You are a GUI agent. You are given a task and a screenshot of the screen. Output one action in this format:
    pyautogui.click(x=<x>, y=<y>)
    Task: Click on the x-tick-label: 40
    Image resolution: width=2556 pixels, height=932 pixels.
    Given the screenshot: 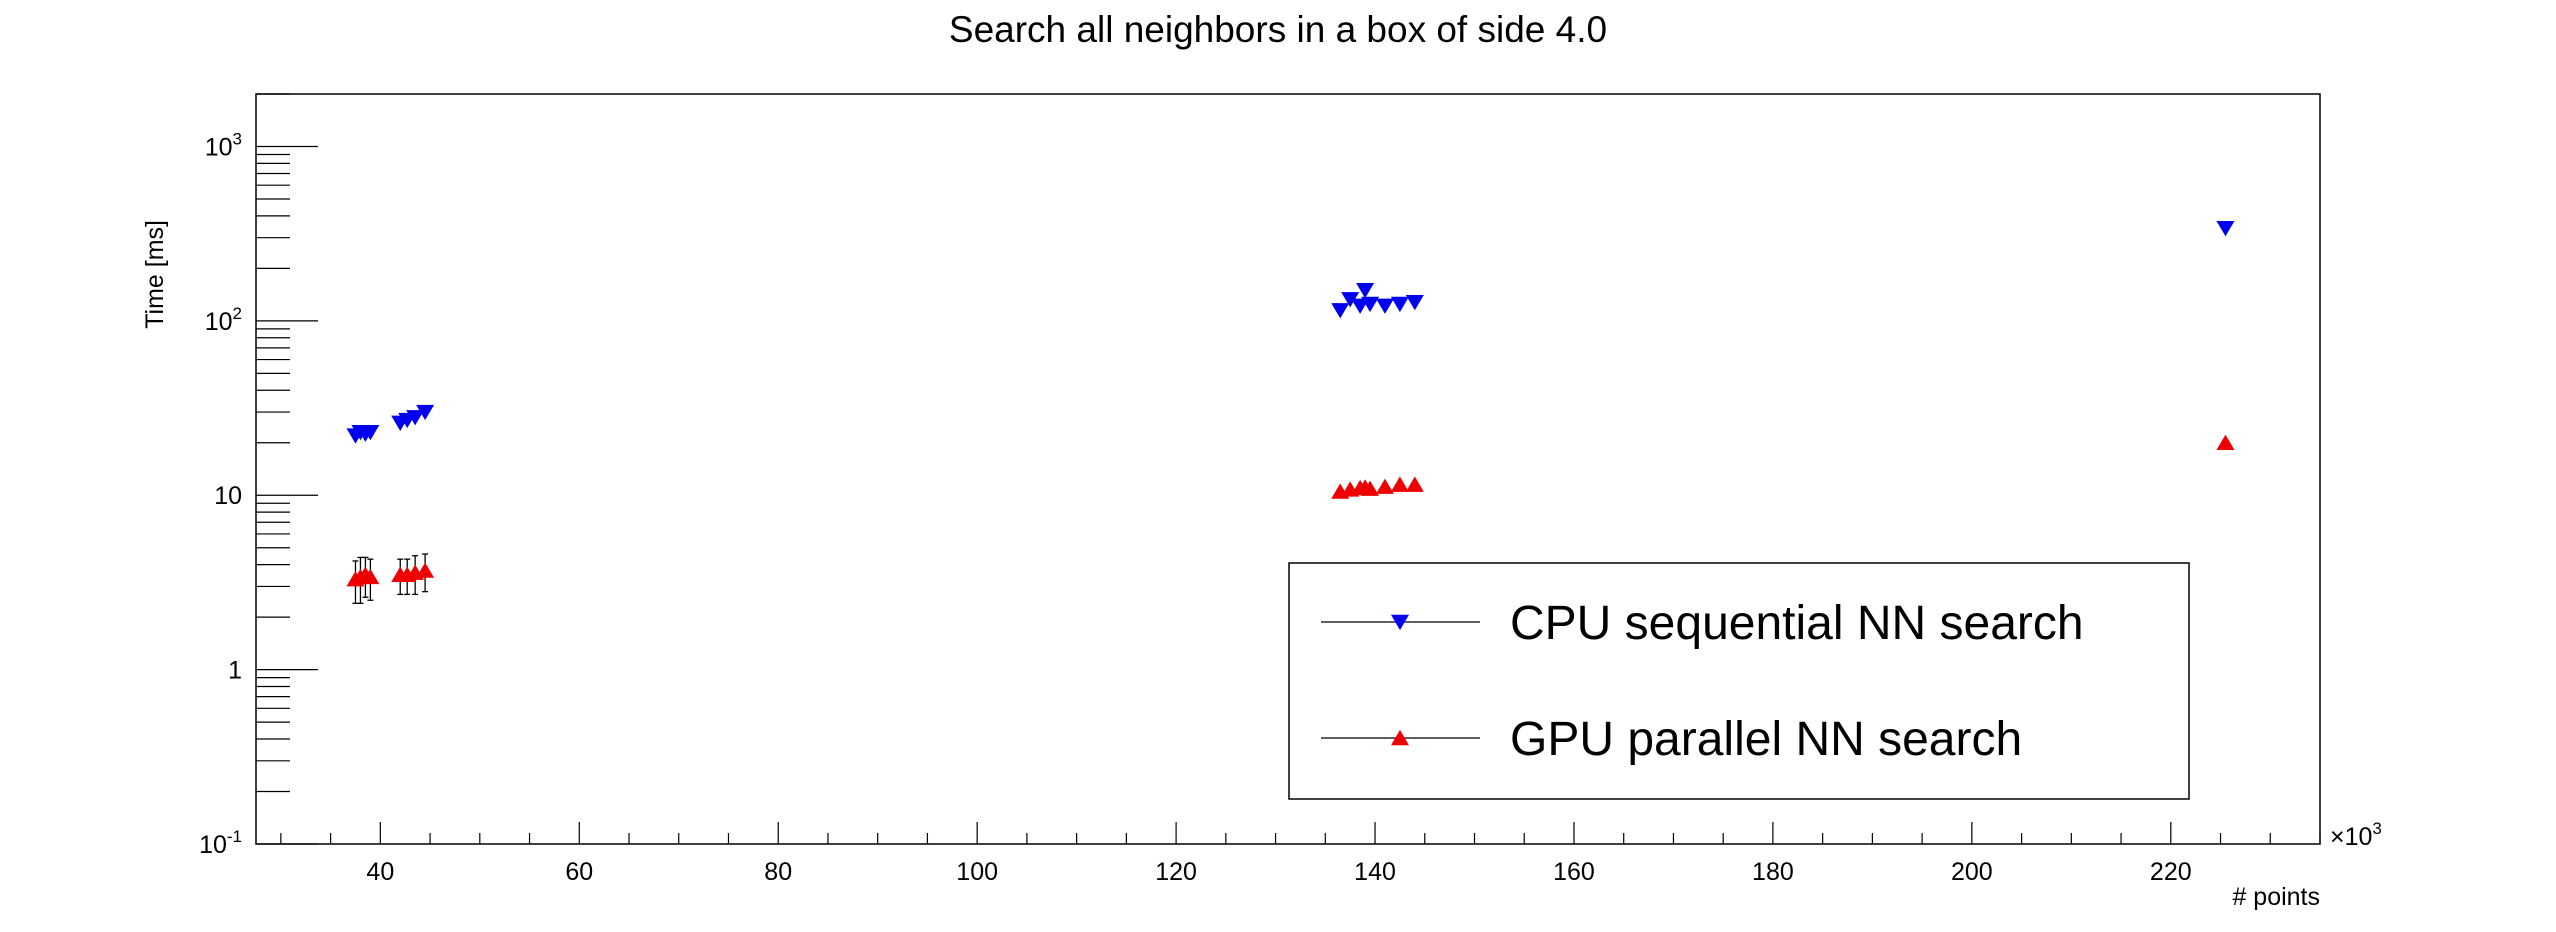 What is the action you would take?
    pyautogui.click(x=380, y=872)
    